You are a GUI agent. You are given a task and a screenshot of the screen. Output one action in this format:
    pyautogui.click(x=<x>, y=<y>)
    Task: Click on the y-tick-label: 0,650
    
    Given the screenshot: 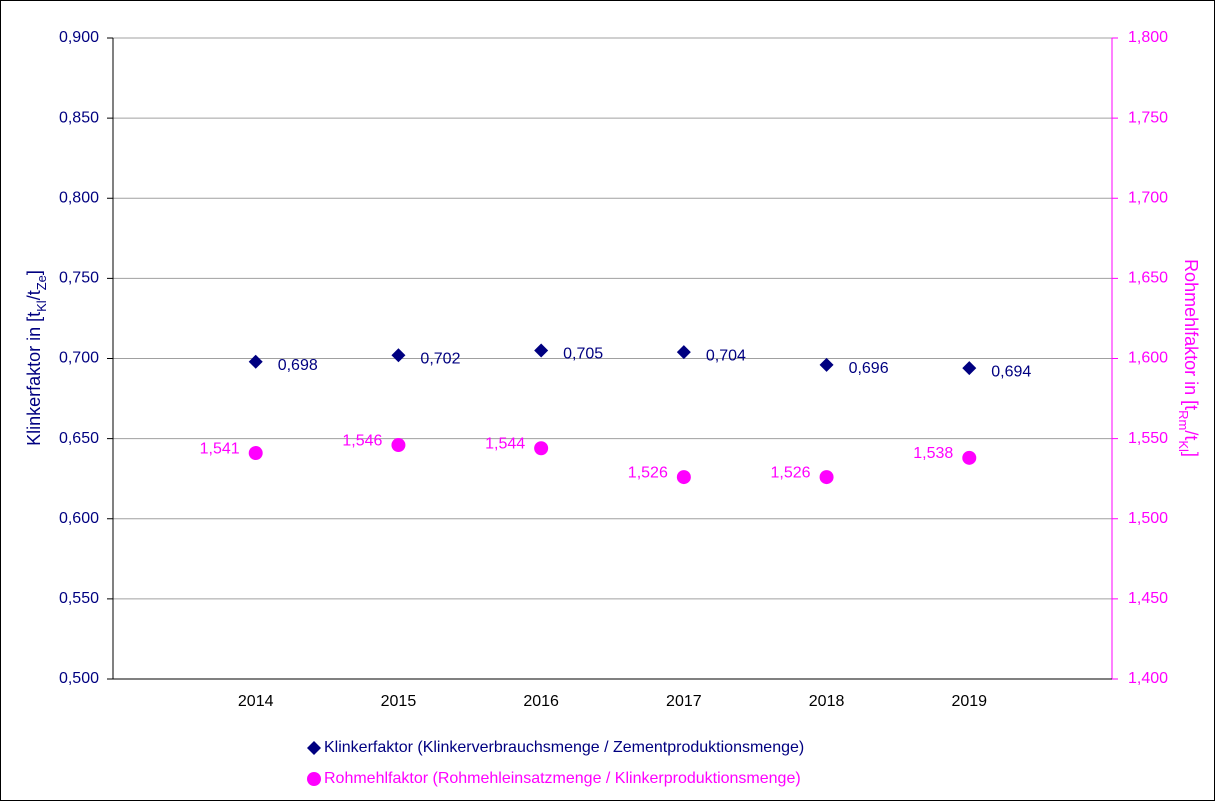 What is the action you would take?
    pyautogui.click(x=79, y=438)
    